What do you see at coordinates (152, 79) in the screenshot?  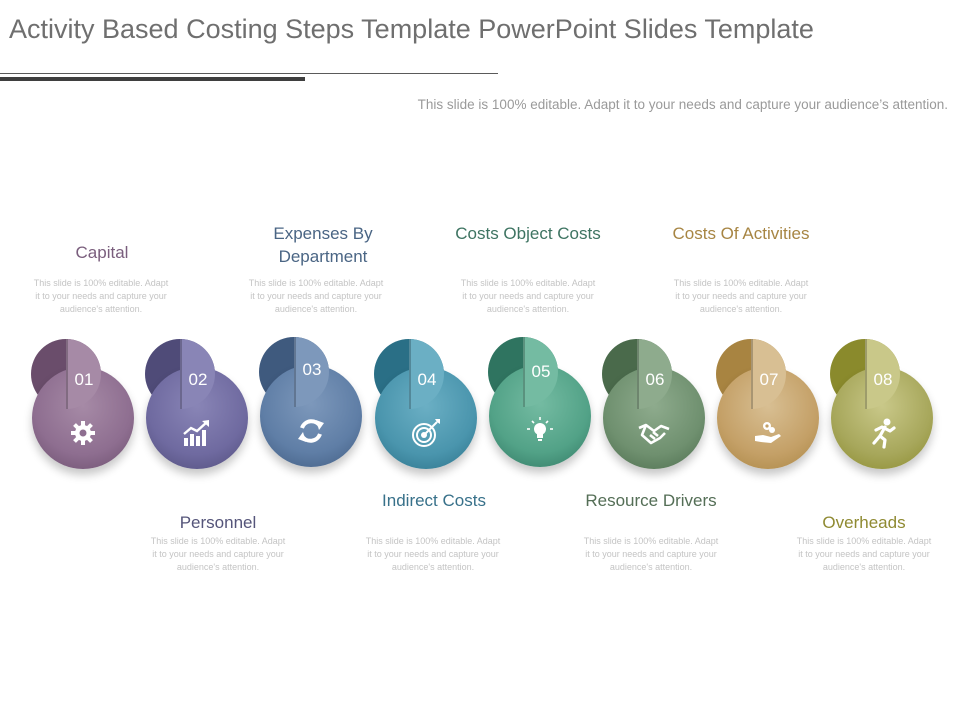 I see `title-rule-thick` at bounding box center [152, 79].